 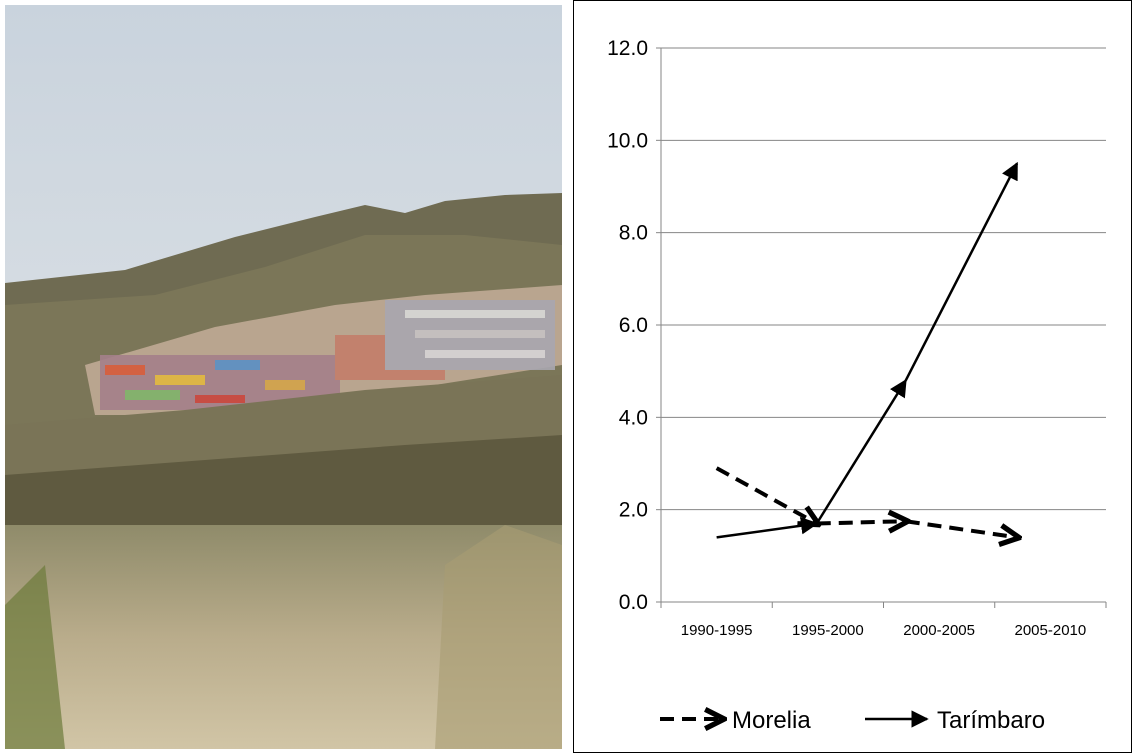 What do you see at coordinates (627, 48) in the screenshot?
I see `y-tick-label: 12.0` at bounding box center [627, 48].